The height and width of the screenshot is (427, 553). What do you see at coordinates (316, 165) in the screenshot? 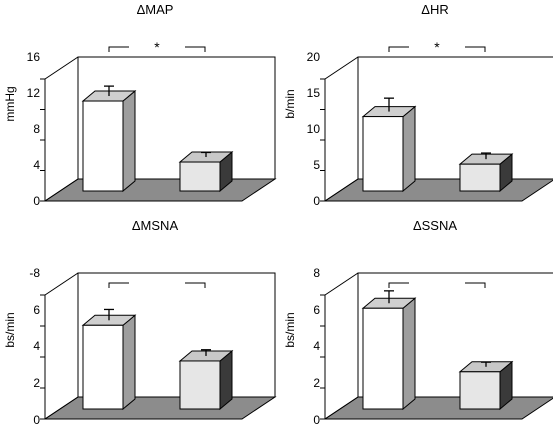
I see `y-tick-label: 5` at bounding box center [316, 165].